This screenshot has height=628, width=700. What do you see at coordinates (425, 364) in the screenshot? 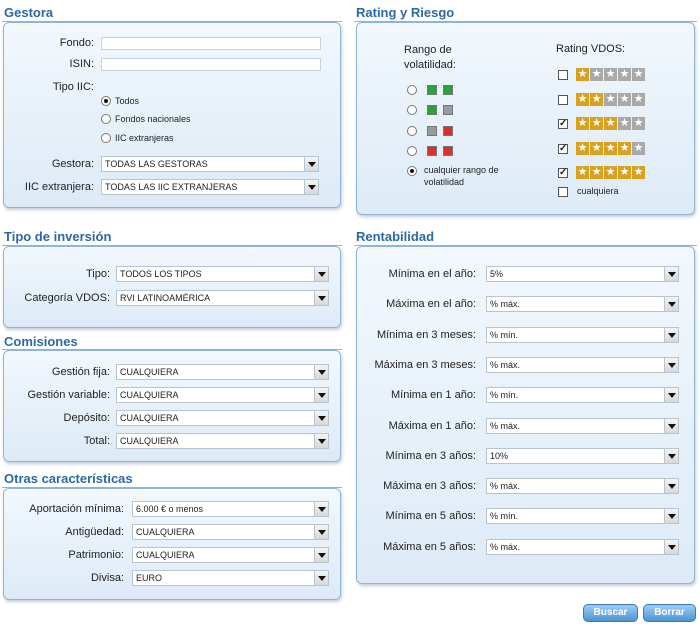
I see `maxima-en-3-meses-label: Máxima en 3 meses:` at bounding box center [425, 364].